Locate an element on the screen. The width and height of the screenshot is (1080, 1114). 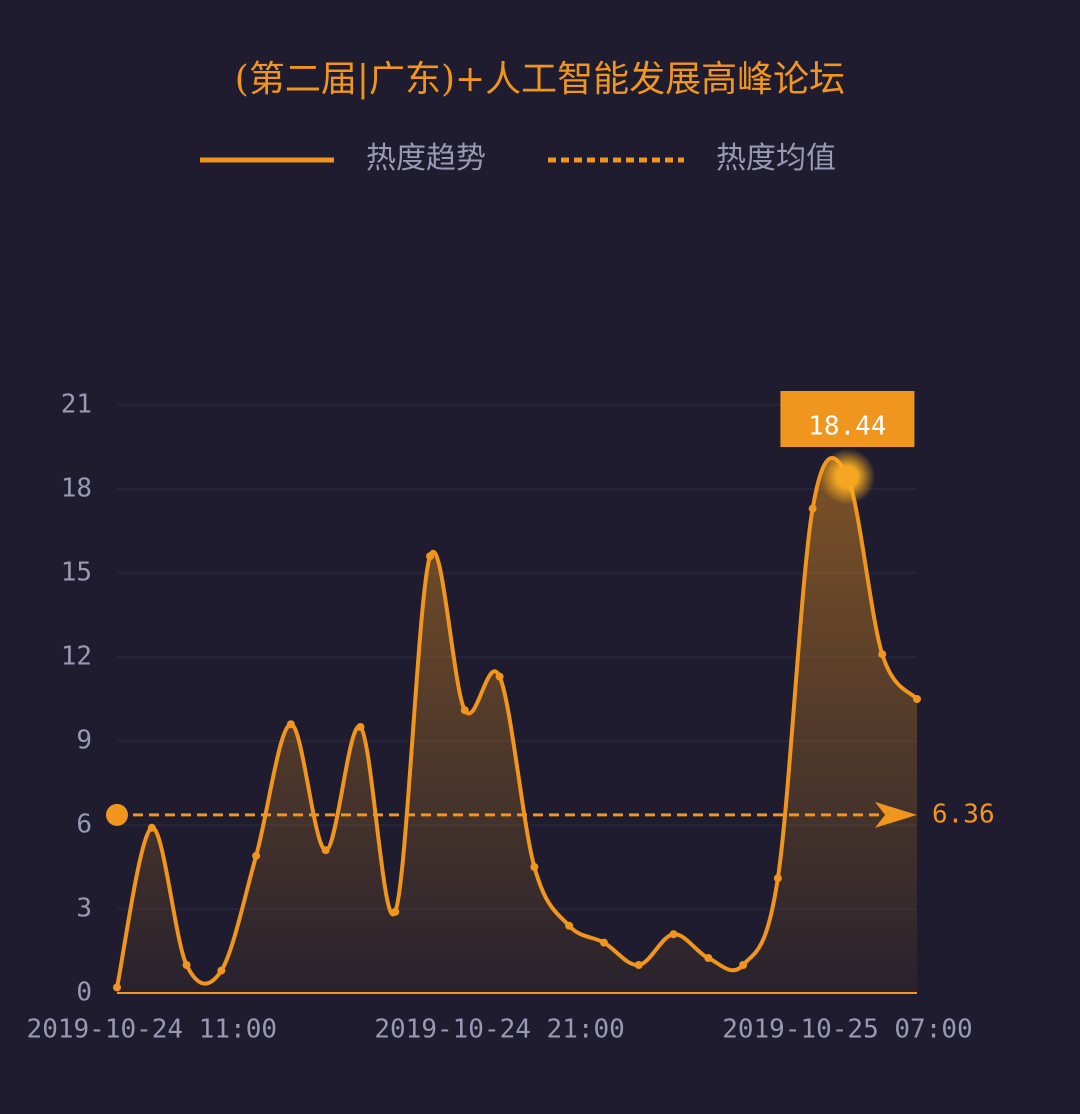
y-tick-label: 0 is located at coordinates (84, 993).